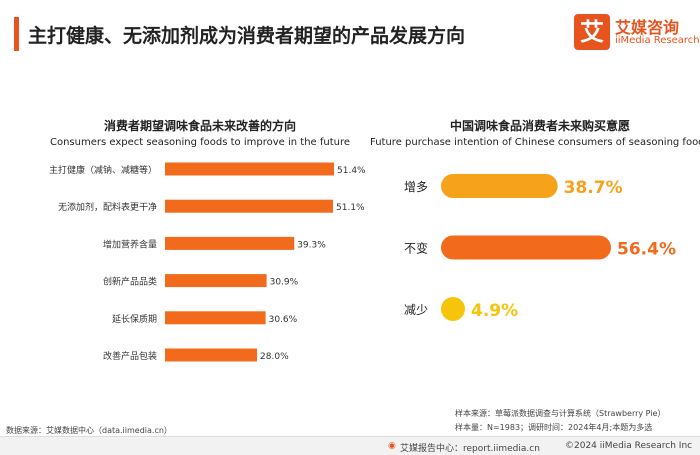 The image size is (700, 455). I want to click on left-category-label: 增加营养含量, so click(130, 244).